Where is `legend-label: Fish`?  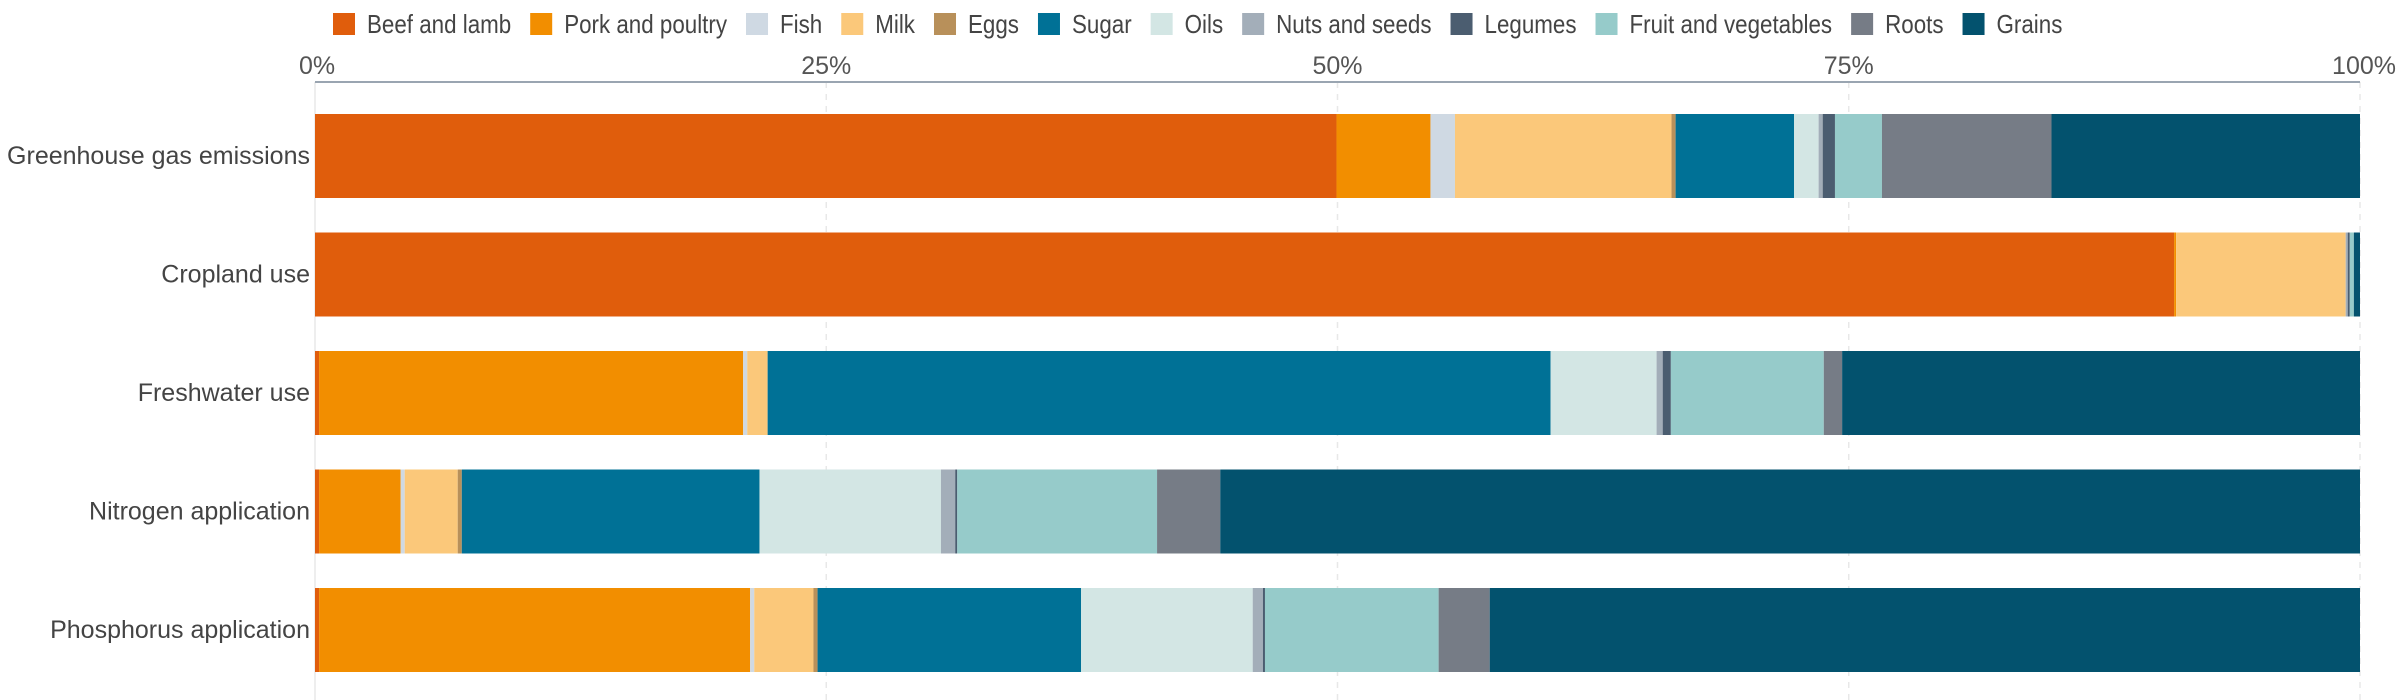
legend-label: Fish is located at coordinates (801, 24).